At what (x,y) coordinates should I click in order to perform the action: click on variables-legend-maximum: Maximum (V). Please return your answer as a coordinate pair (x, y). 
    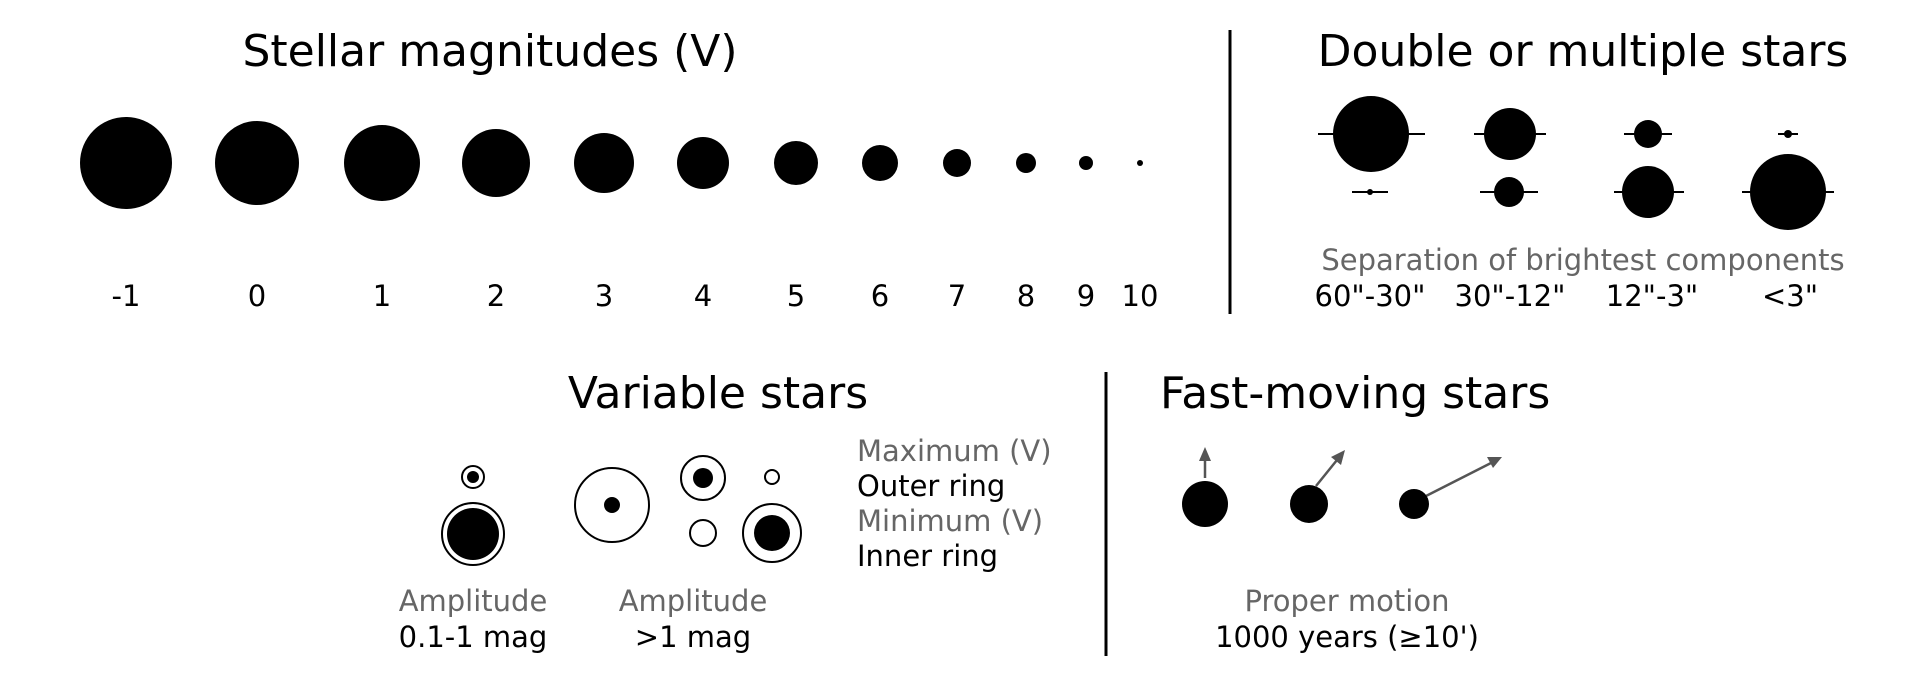
    Looking at the image, I should click on (954, 451).